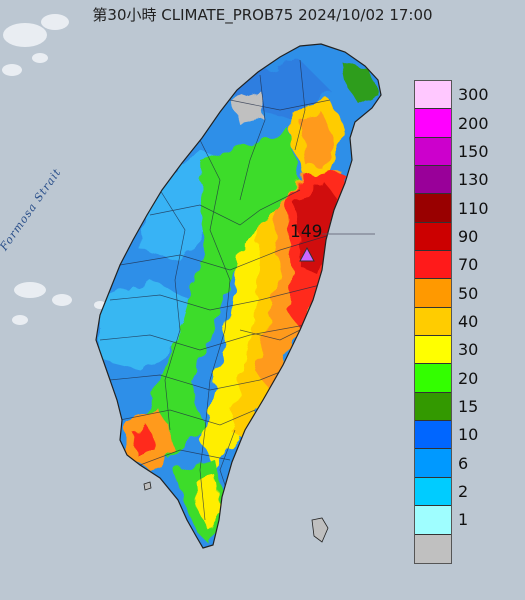 The image size is (525, 600). I want to click on legend-label: 110, so click(473, 208).